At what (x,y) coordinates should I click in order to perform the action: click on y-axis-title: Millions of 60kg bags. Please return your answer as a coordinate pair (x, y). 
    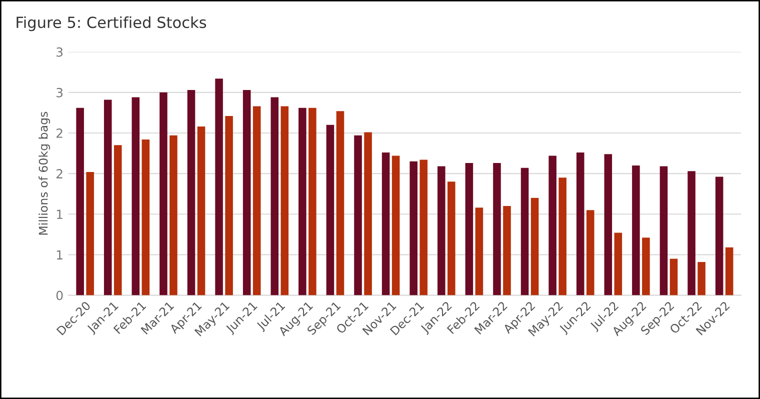
    Looking at the image, I should click on (44, 173).